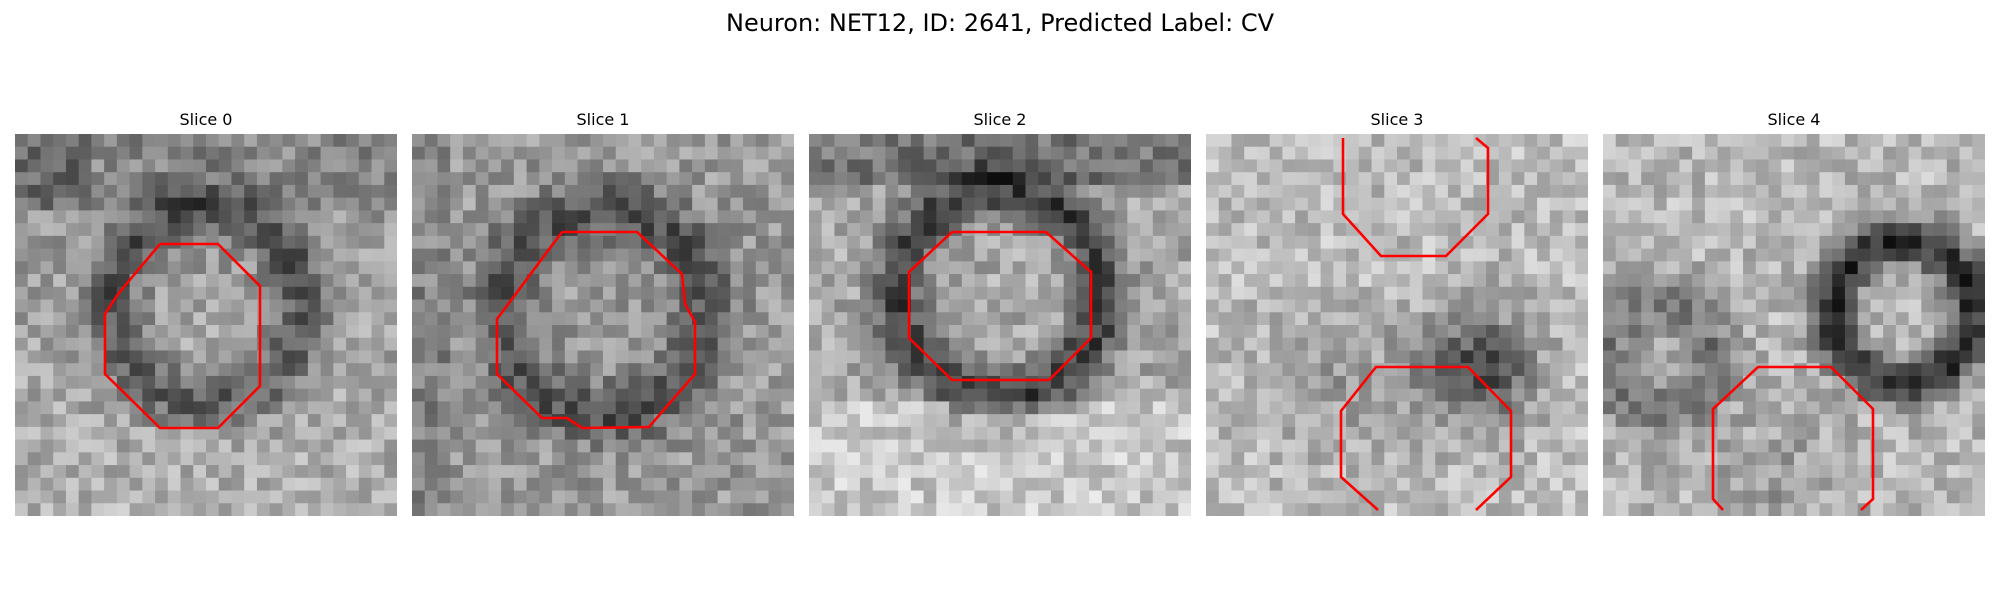  I want to click on slice-title-4: Slice 4, so click(1794, 120).